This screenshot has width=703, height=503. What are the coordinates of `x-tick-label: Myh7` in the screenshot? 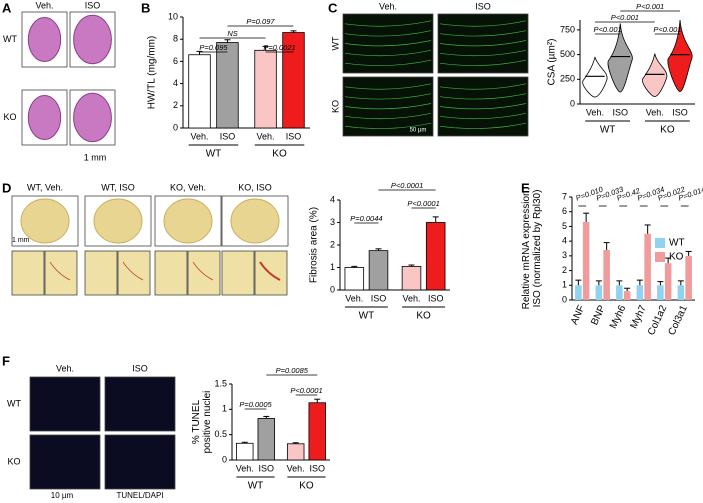 It's located at (639, 316).